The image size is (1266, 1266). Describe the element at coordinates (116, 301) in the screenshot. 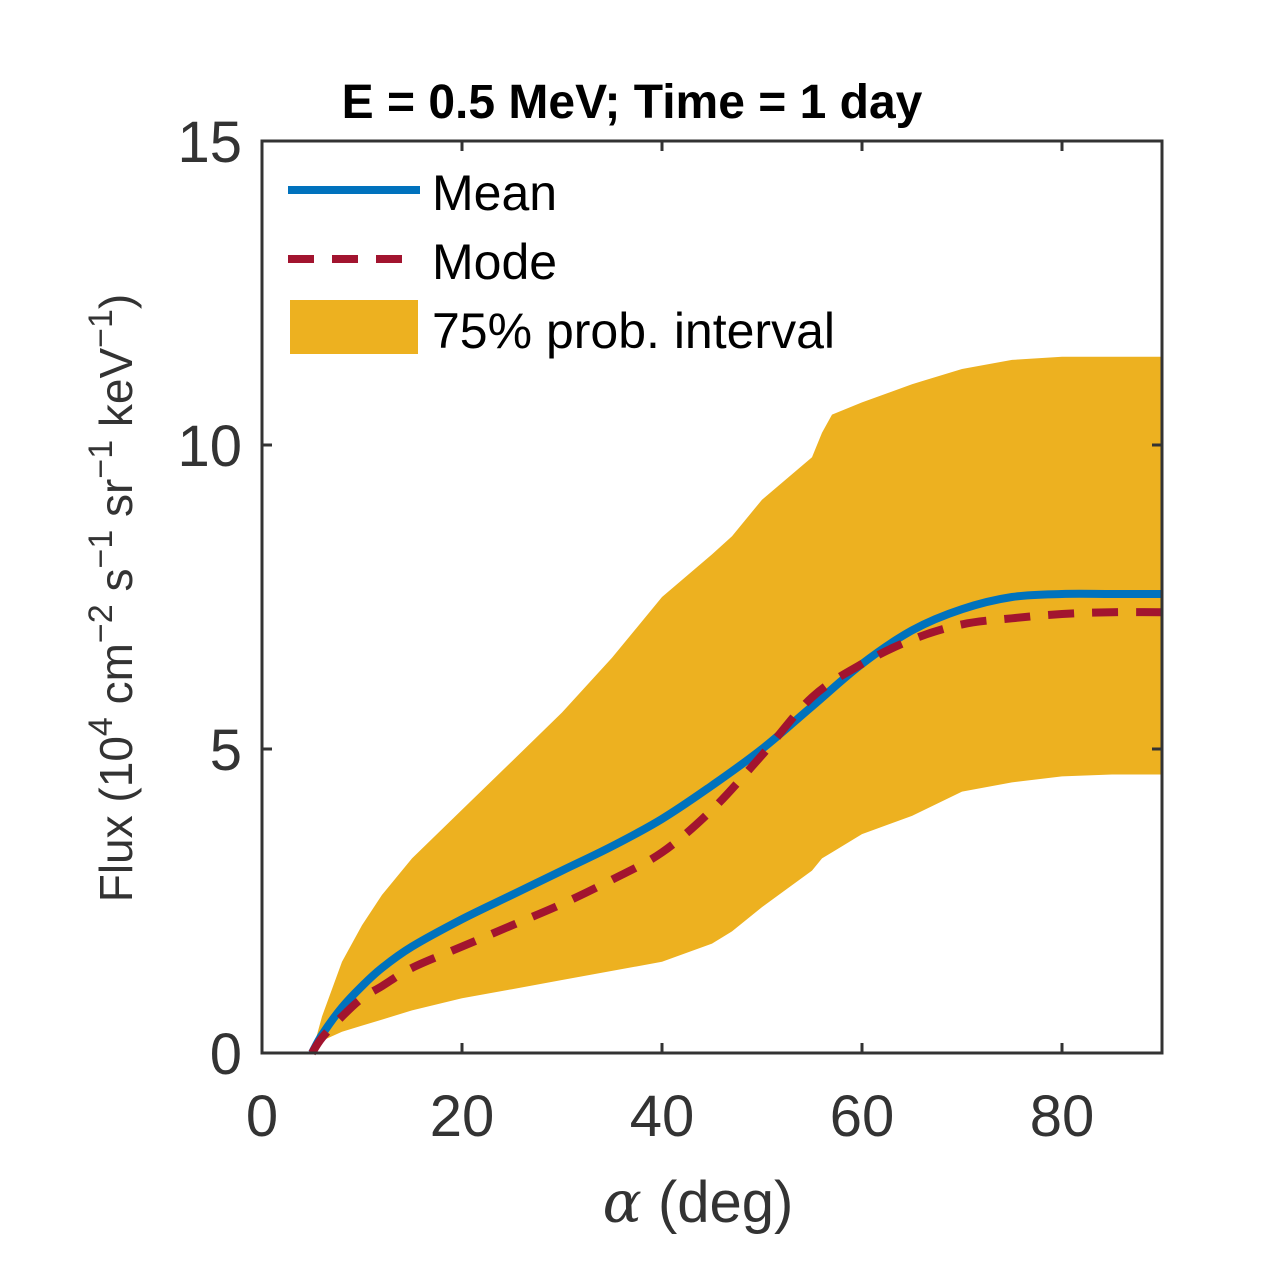

I see `y-label-suffix: )` at that location.